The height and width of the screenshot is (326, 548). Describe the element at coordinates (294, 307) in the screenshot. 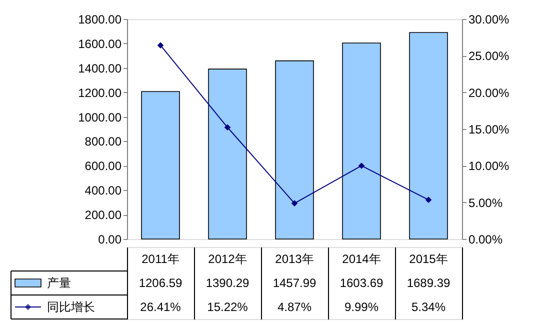

I see `data-label: 4.87%` at that location.